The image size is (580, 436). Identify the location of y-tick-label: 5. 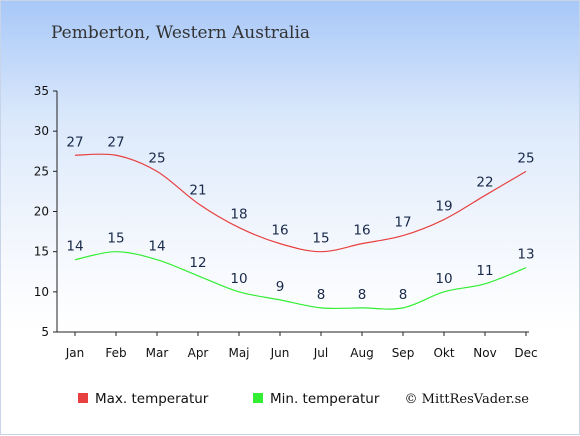
(45, 332).